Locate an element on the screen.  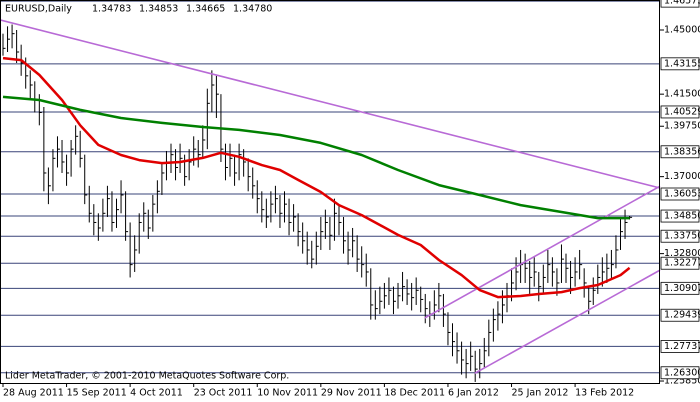
level-label: 1.40529 is located at coordinates (682, 111).